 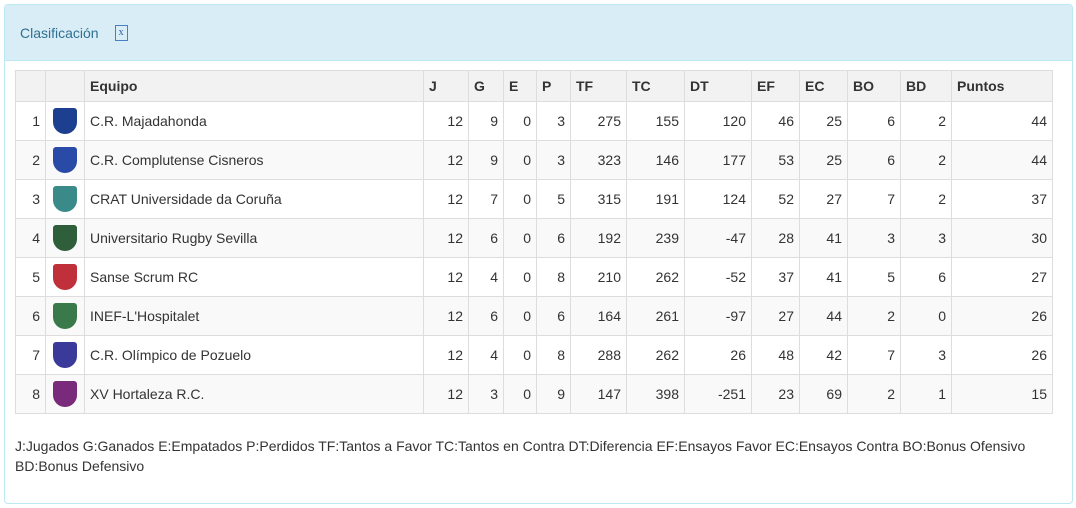 What do you see at coordinates (718, 238) in the screenshot?
I see `stat-cell: -47` at bounding box center [718, 238].